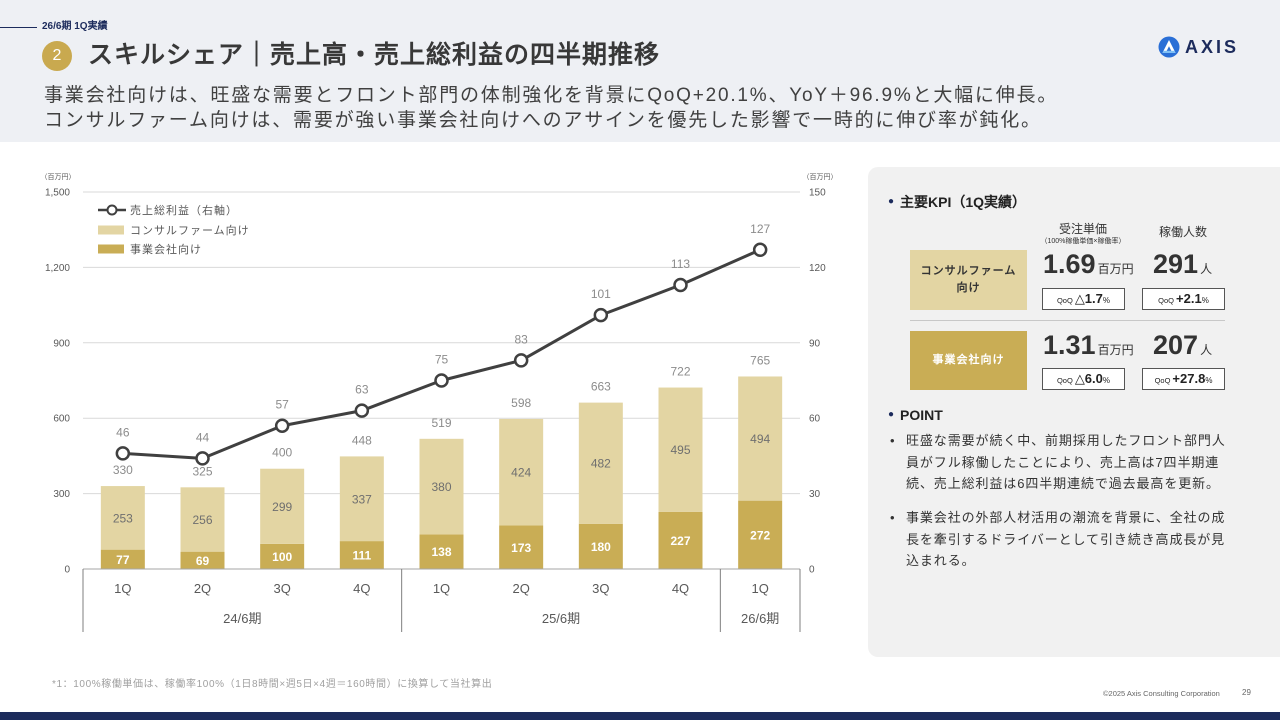 The image size is (1280, 720). I want to click on headcount-qoq-badge: QoQ +2.1 %, so click(1183, 299).